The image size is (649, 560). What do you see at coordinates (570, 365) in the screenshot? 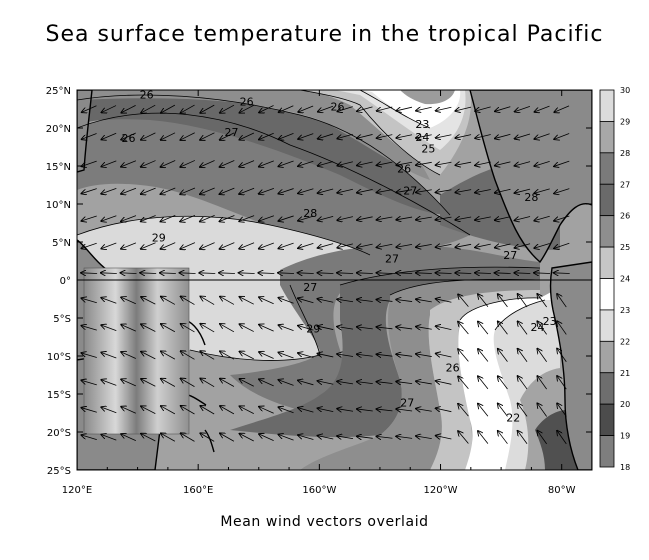
I see `land-south-america` at bounding box center [570, 365].